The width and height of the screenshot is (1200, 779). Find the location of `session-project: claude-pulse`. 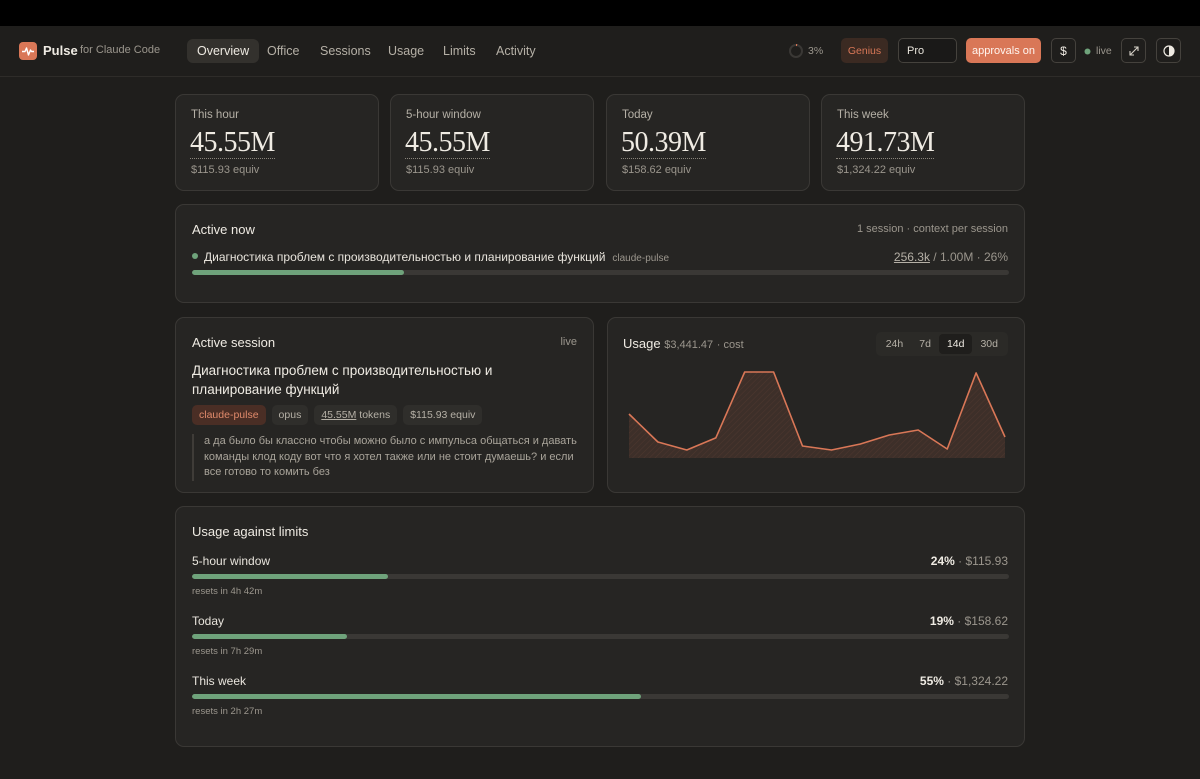

session-project: claude-pulse is located at coordinates (641, 258).